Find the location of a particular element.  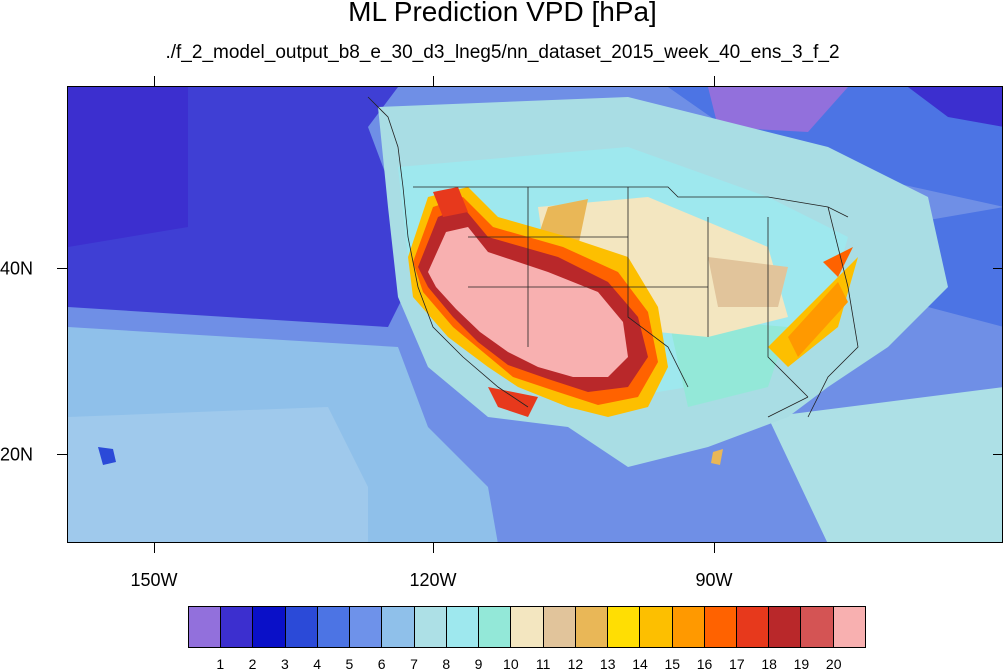

hawaii-patch is located at coordinates (107, 456).